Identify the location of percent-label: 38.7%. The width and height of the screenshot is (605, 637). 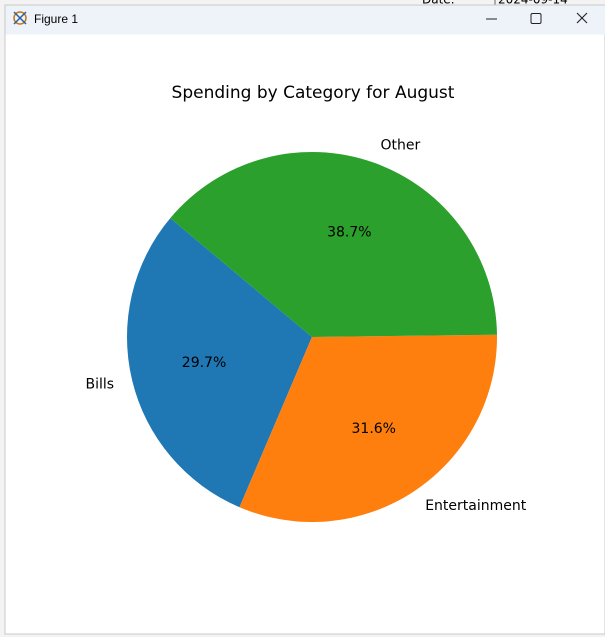
(349, 232).